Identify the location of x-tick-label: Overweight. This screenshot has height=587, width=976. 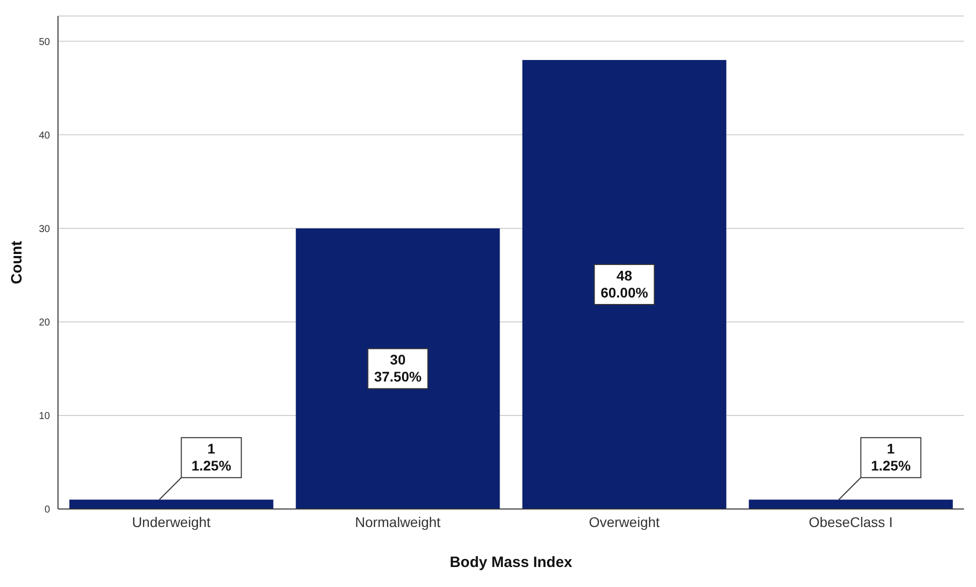
(624, 522).